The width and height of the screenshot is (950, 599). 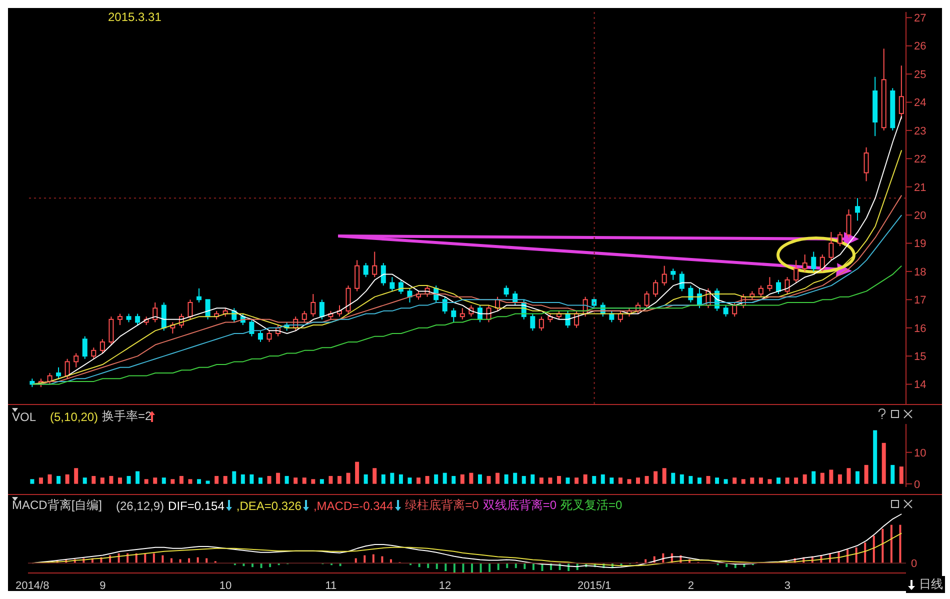 I want to click on chart-subtitle: (5,10,20), so click(x=74, y=417).